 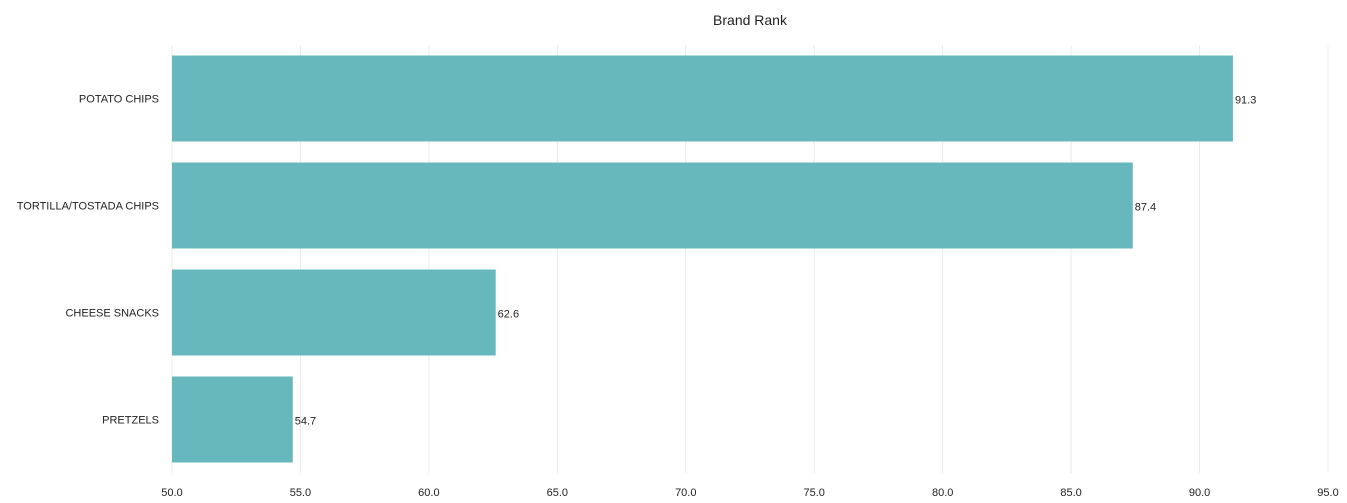 I want to click on x-tick-label: 90.0, so click(x=1199, y=493).